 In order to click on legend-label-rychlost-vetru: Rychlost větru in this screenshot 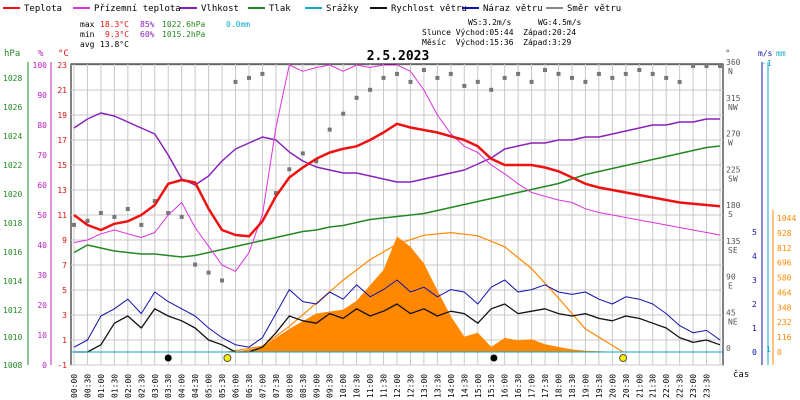, I will do `click(429, 9)`.